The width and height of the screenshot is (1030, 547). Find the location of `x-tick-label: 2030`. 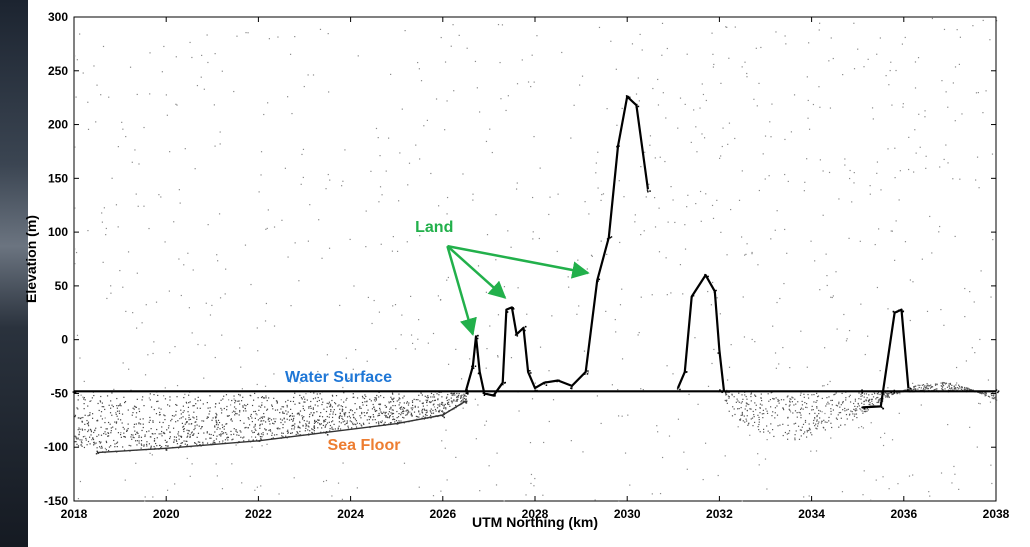

x-tick-label: 2030 is located at coordinates (627, 514).